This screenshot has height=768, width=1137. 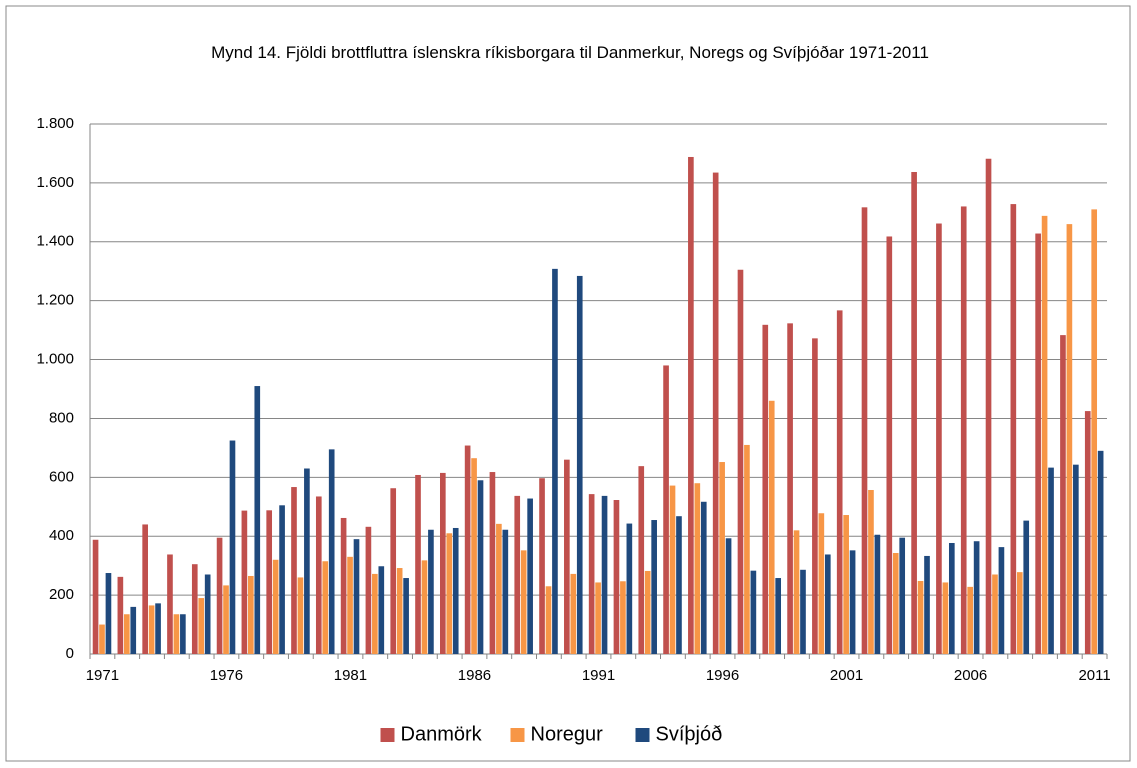 I want to click on x-tick-label: 1991, so click(x=598, y=675).